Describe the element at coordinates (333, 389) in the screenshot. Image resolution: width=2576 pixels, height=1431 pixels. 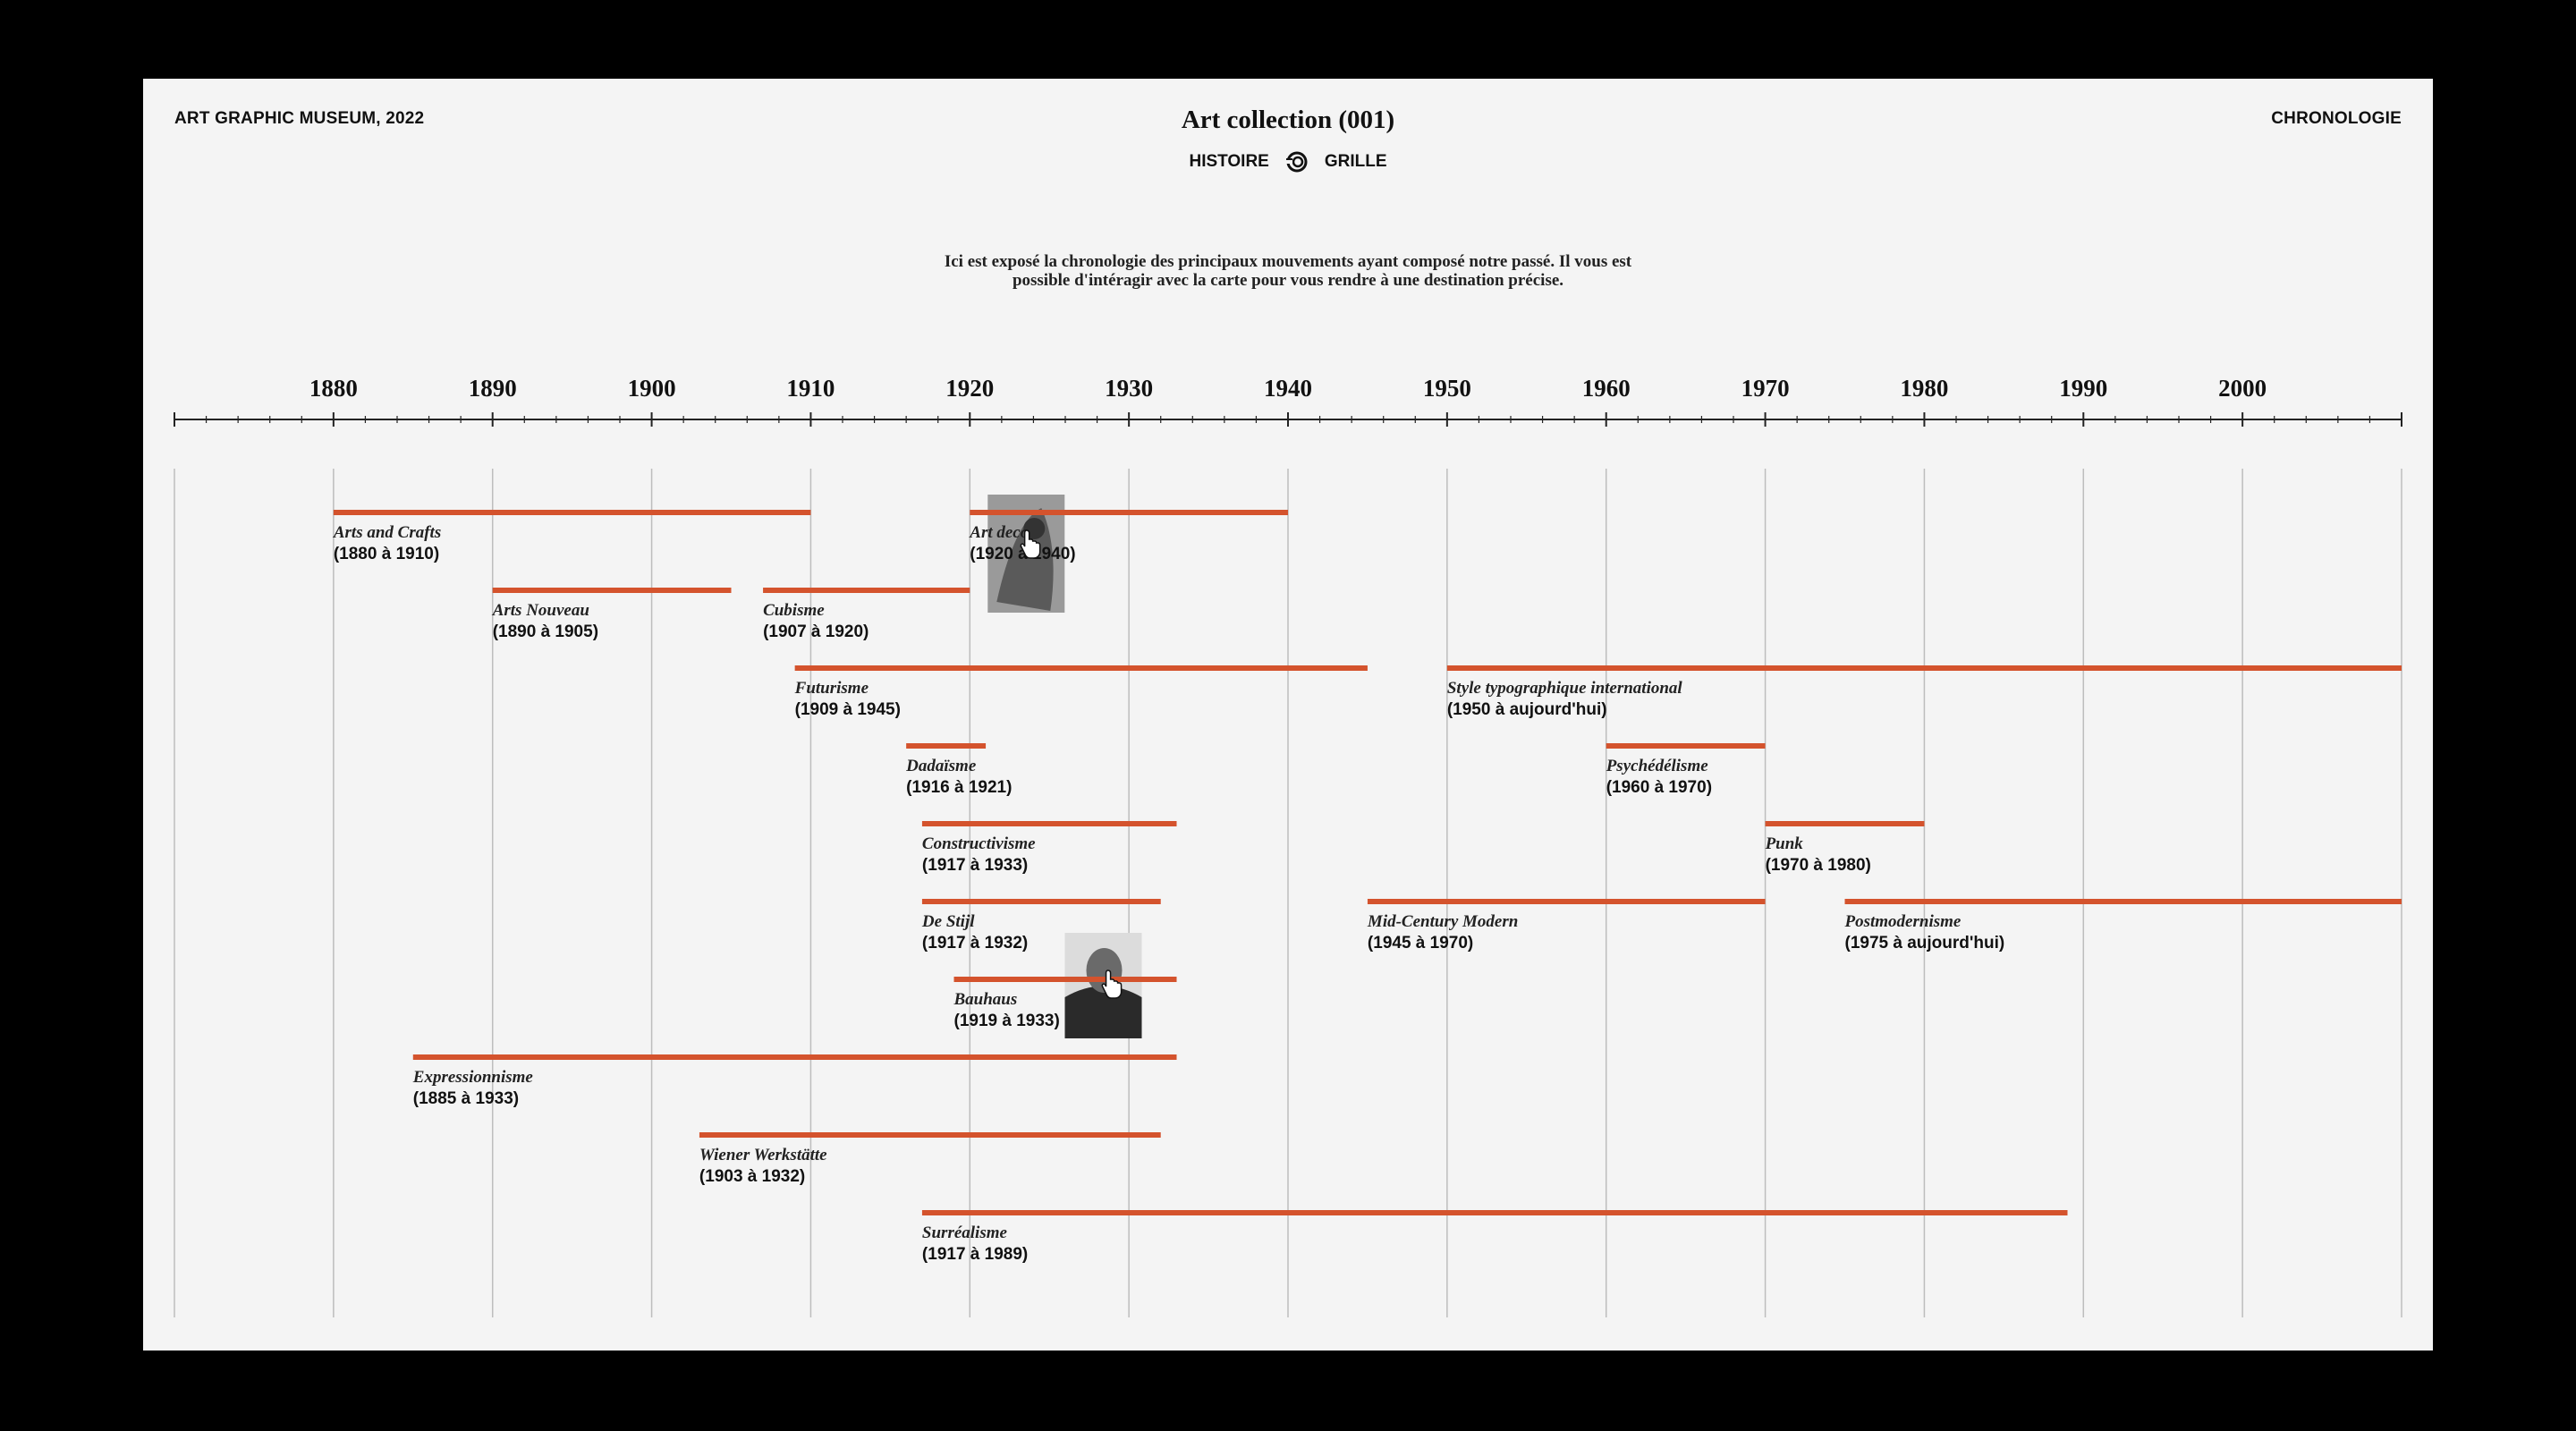
I see `axis-year-label: 1880` at that location.